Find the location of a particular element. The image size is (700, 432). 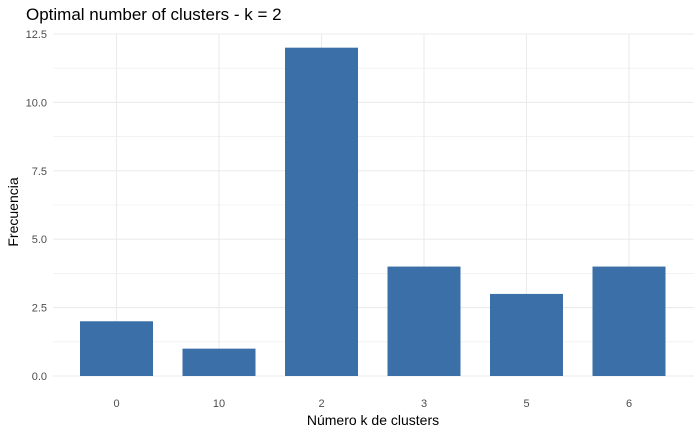

x-tick-label: 2 is located at coordinates (321, 404).